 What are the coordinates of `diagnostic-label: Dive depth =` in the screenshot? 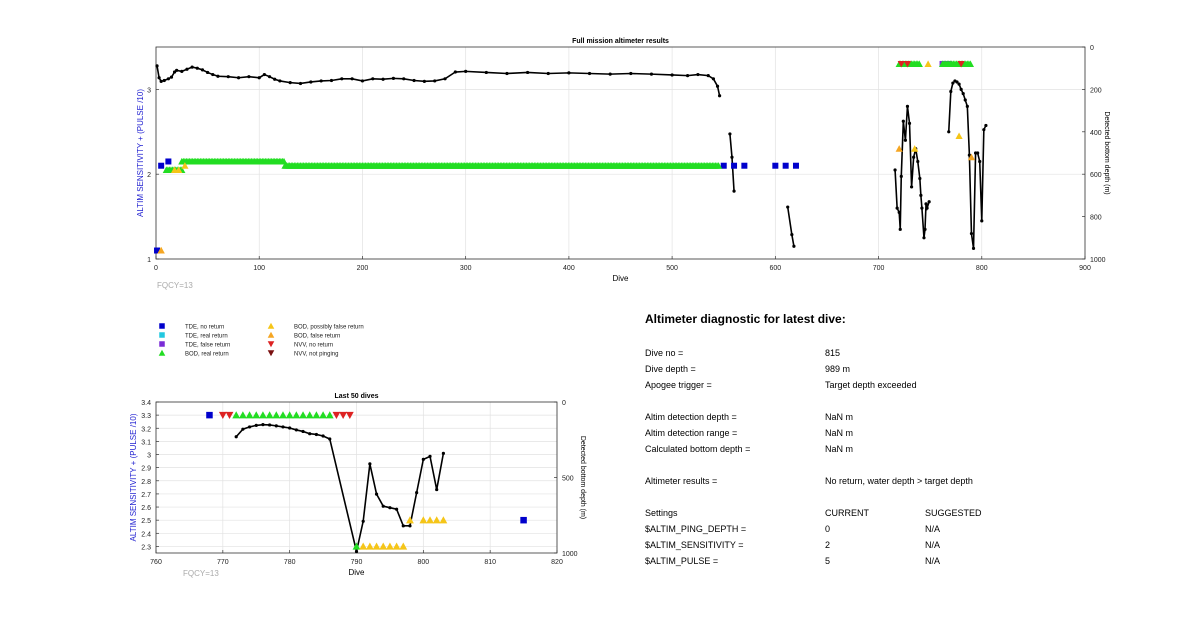 It's located at (670, 369).